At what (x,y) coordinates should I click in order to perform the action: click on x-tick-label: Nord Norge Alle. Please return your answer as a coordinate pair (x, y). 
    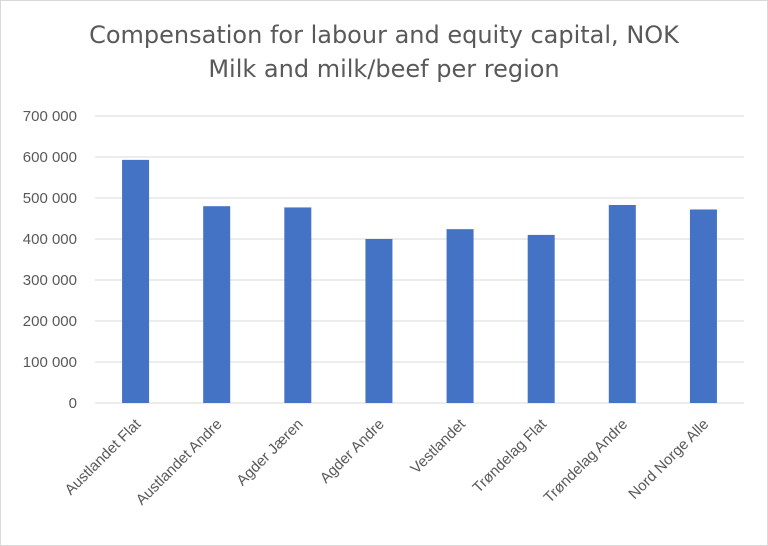
    Looking at the image, I should click on (668, 459).